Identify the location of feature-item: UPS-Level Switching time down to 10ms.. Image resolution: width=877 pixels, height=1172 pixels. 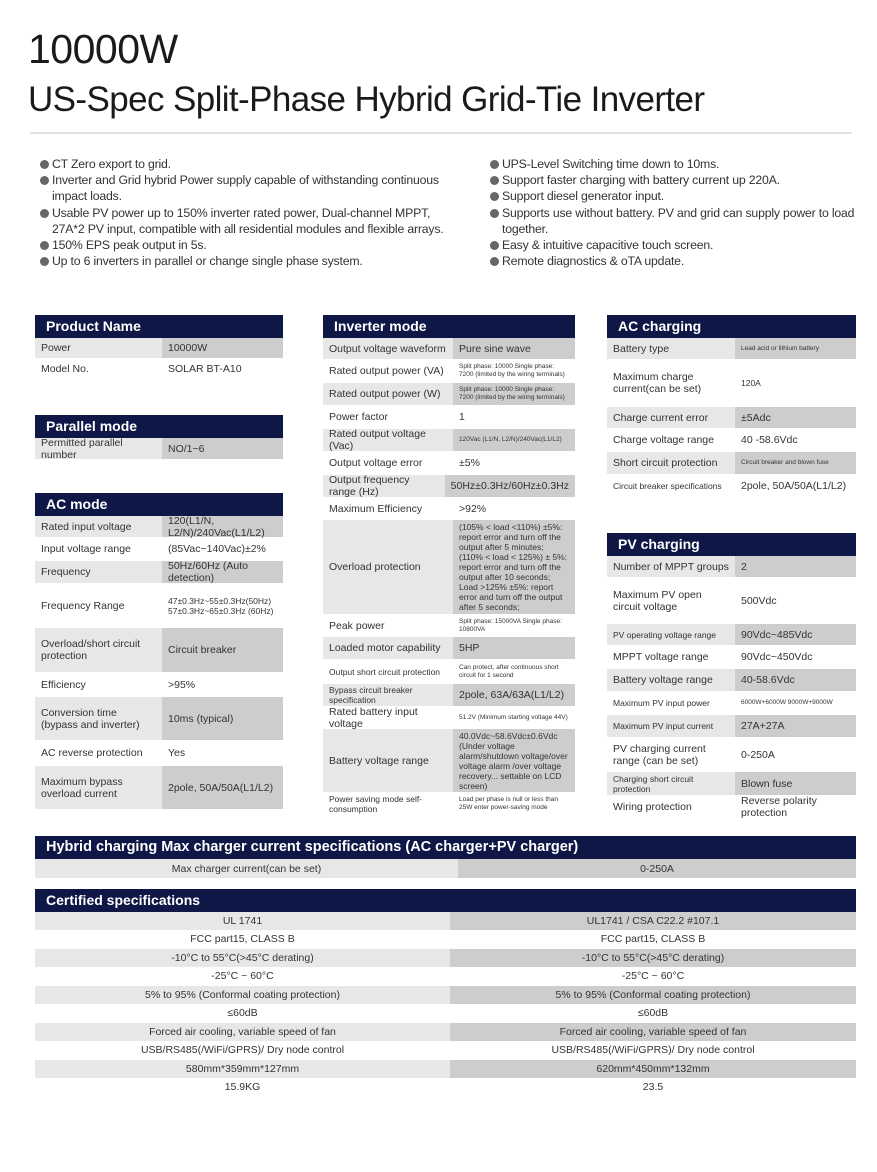
(675, 164).